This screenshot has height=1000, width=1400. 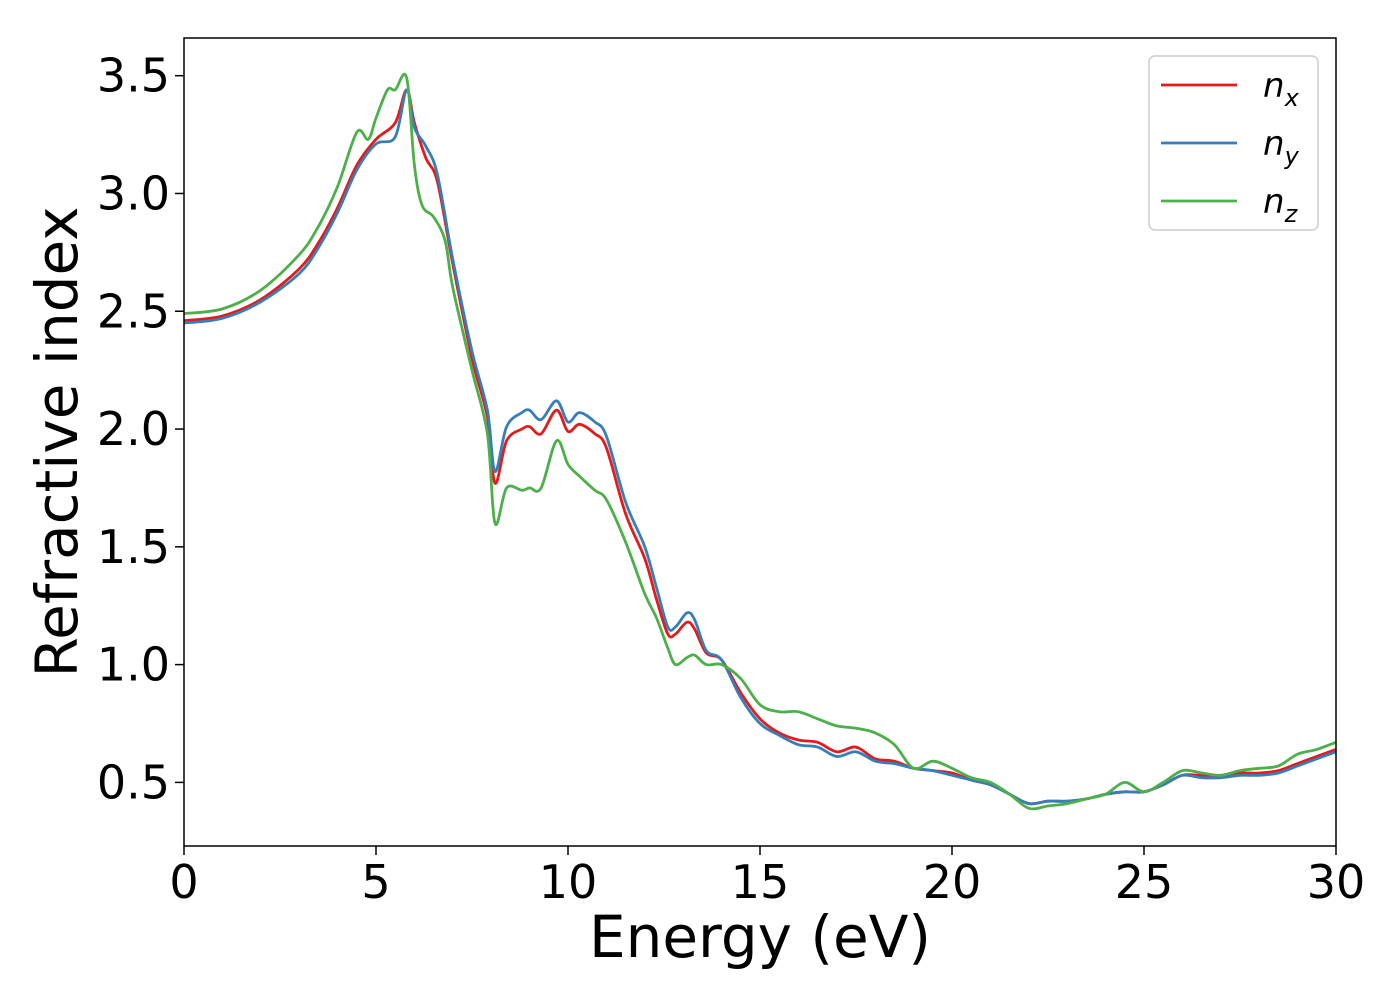 I want to click on y-axis-title: Refractive index, so click(x=57, y=441).